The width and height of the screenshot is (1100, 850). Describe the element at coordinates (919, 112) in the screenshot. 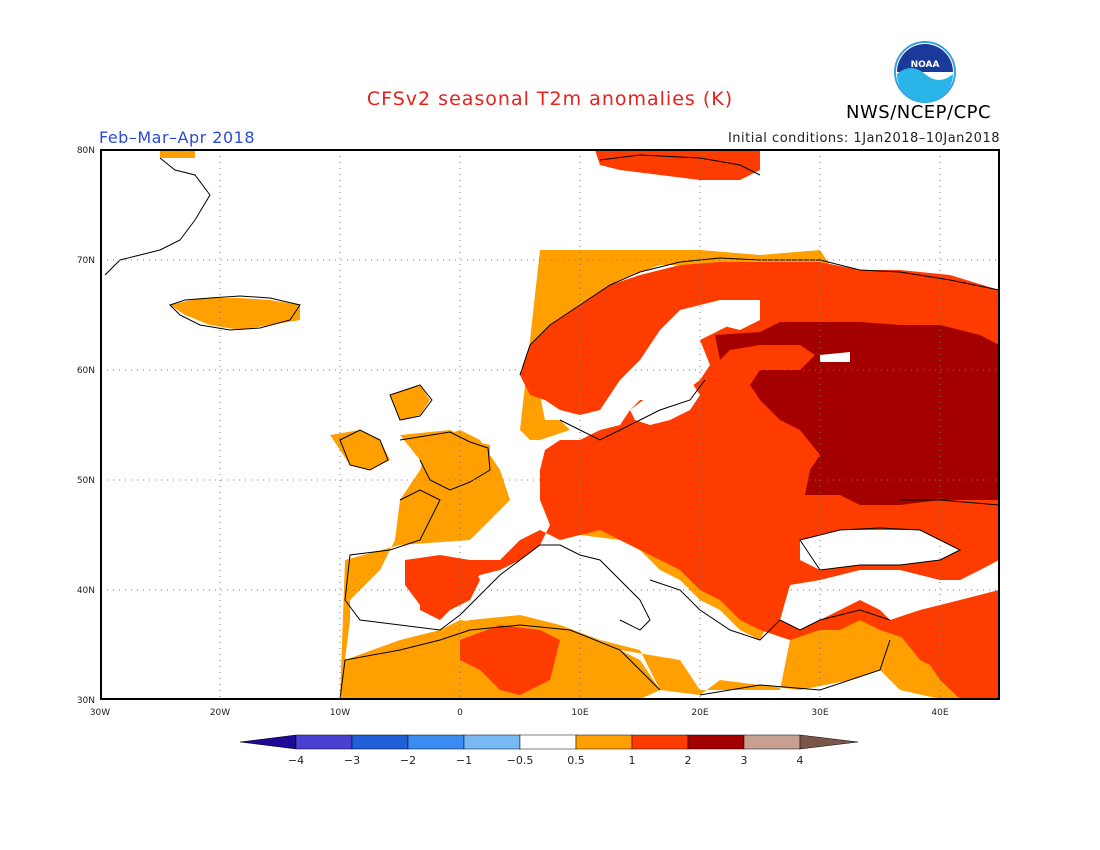

I see `agency-label: NWS/NCEP/CPC` at that location.